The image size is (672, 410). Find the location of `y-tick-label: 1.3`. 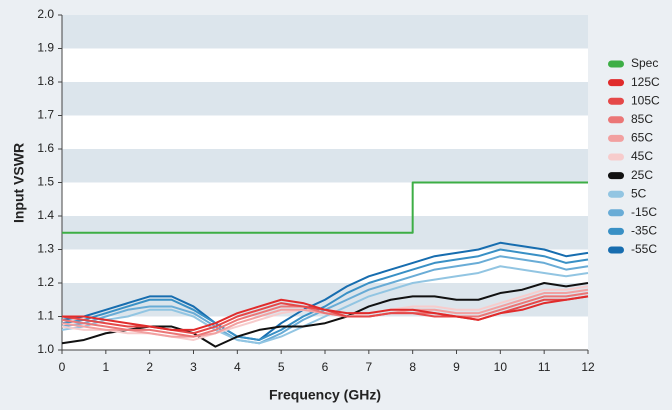

y-tick-label: 1.3 is located at coordinates (45, 249).